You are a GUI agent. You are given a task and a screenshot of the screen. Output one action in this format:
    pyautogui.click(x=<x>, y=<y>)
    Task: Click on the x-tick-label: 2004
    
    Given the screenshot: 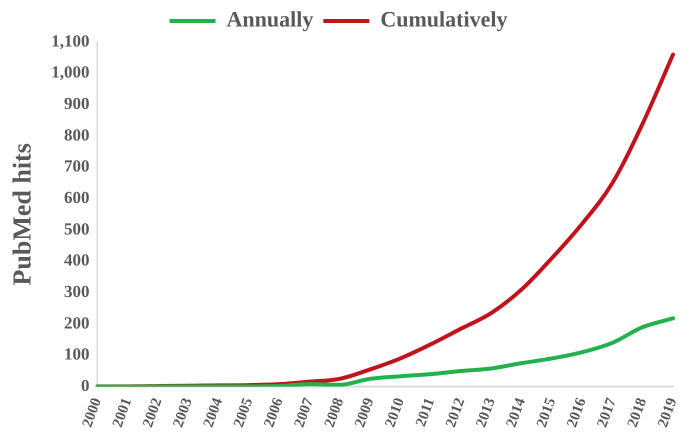 What is the action you would take?
    pyautogui.click(x=213, y=412)
    